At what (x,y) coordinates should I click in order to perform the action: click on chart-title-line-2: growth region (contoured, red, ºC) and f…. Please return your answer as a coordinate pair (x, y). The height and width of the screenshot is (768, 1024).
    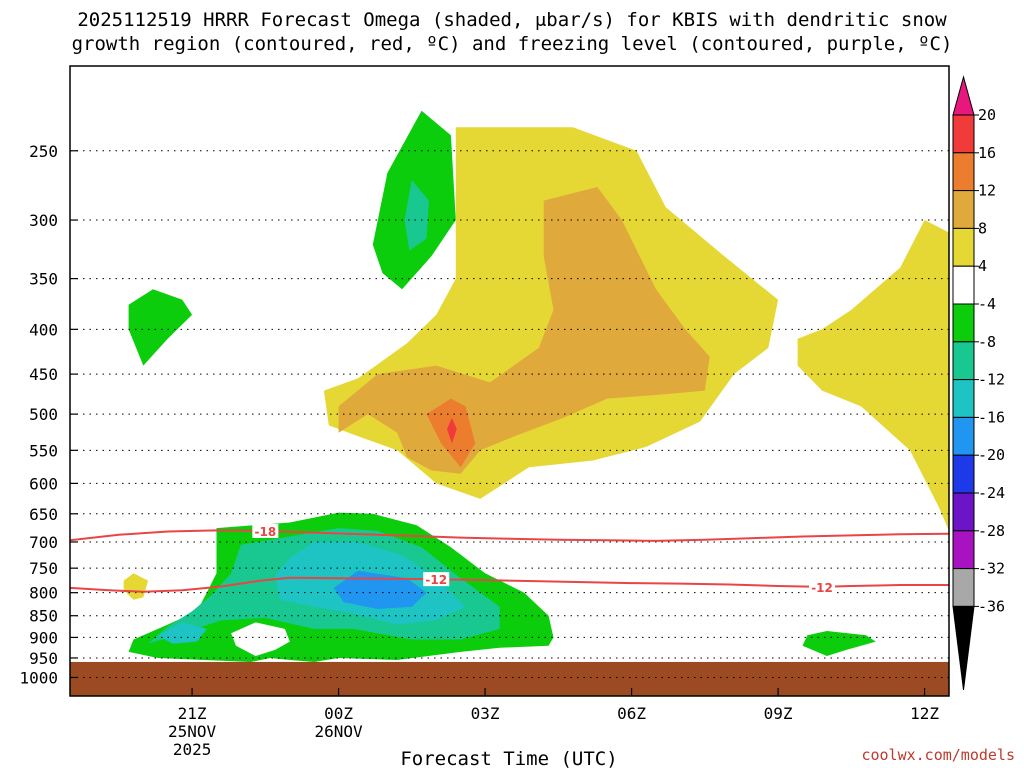
    Looking at the image, I should click on (512, 44).